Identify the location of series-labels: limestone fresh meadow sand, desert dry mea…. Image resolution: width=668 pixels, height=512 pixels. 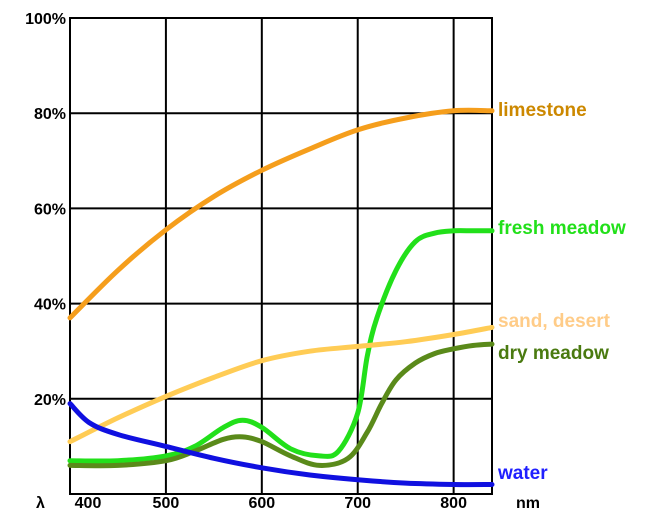
(561, 292).